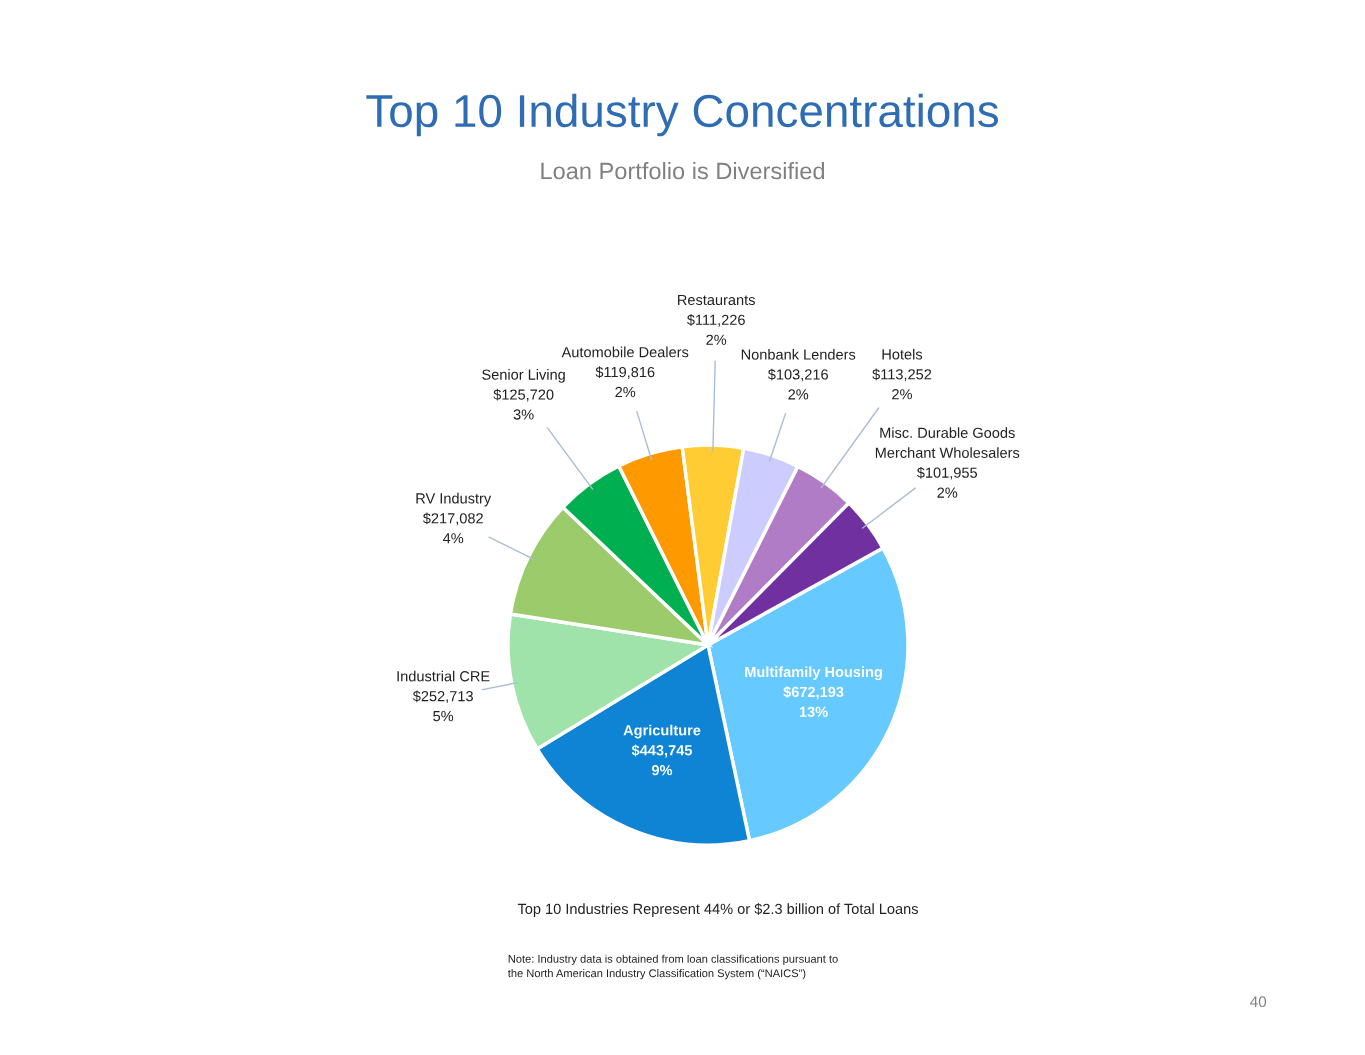 The width and height of the screenshot is (1365, 1055). Describe the element at coordinates (625, 382) in the screenshot. I see `data-label: $119,816 2%` at that location.